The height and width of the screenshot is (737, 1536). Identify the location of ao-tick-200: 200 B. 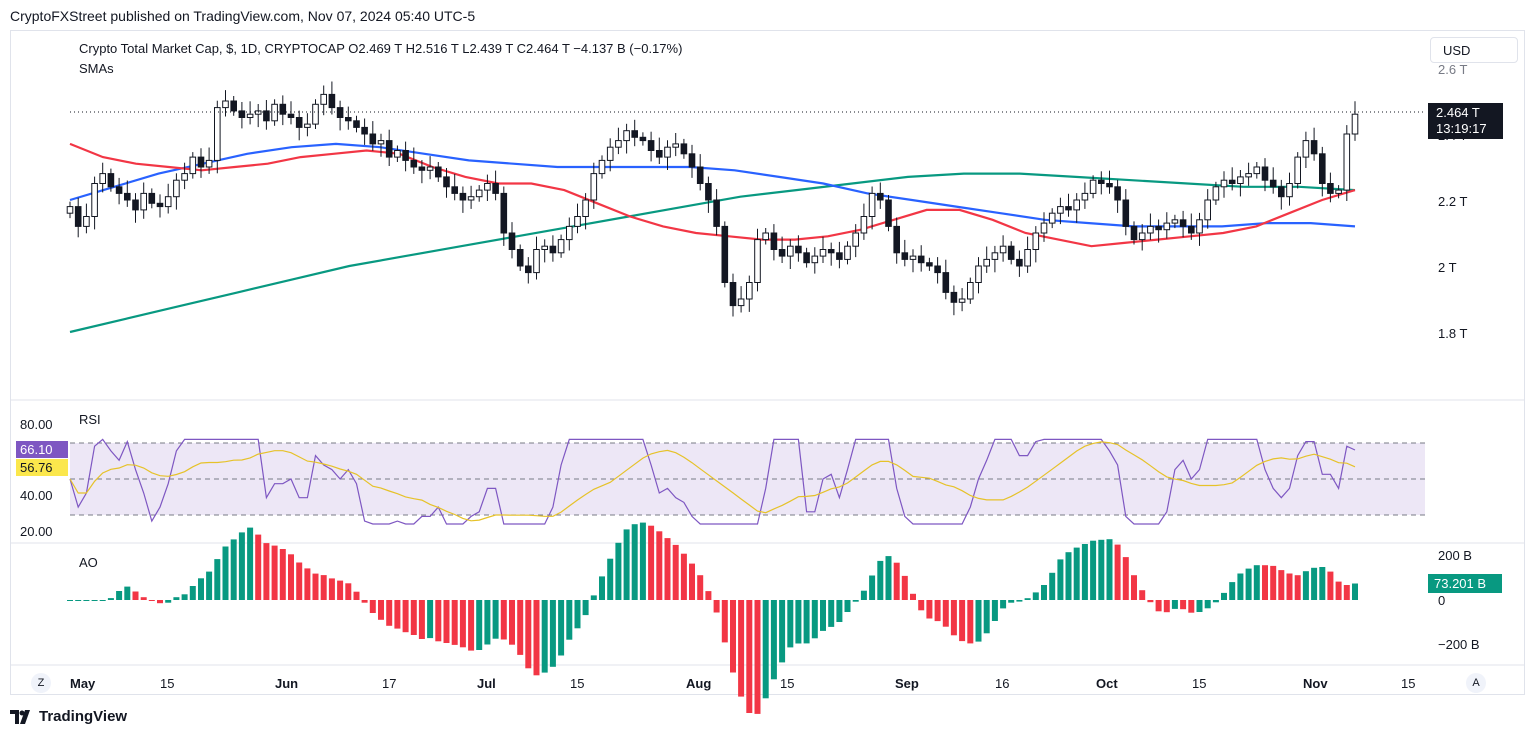
(1455, 555).